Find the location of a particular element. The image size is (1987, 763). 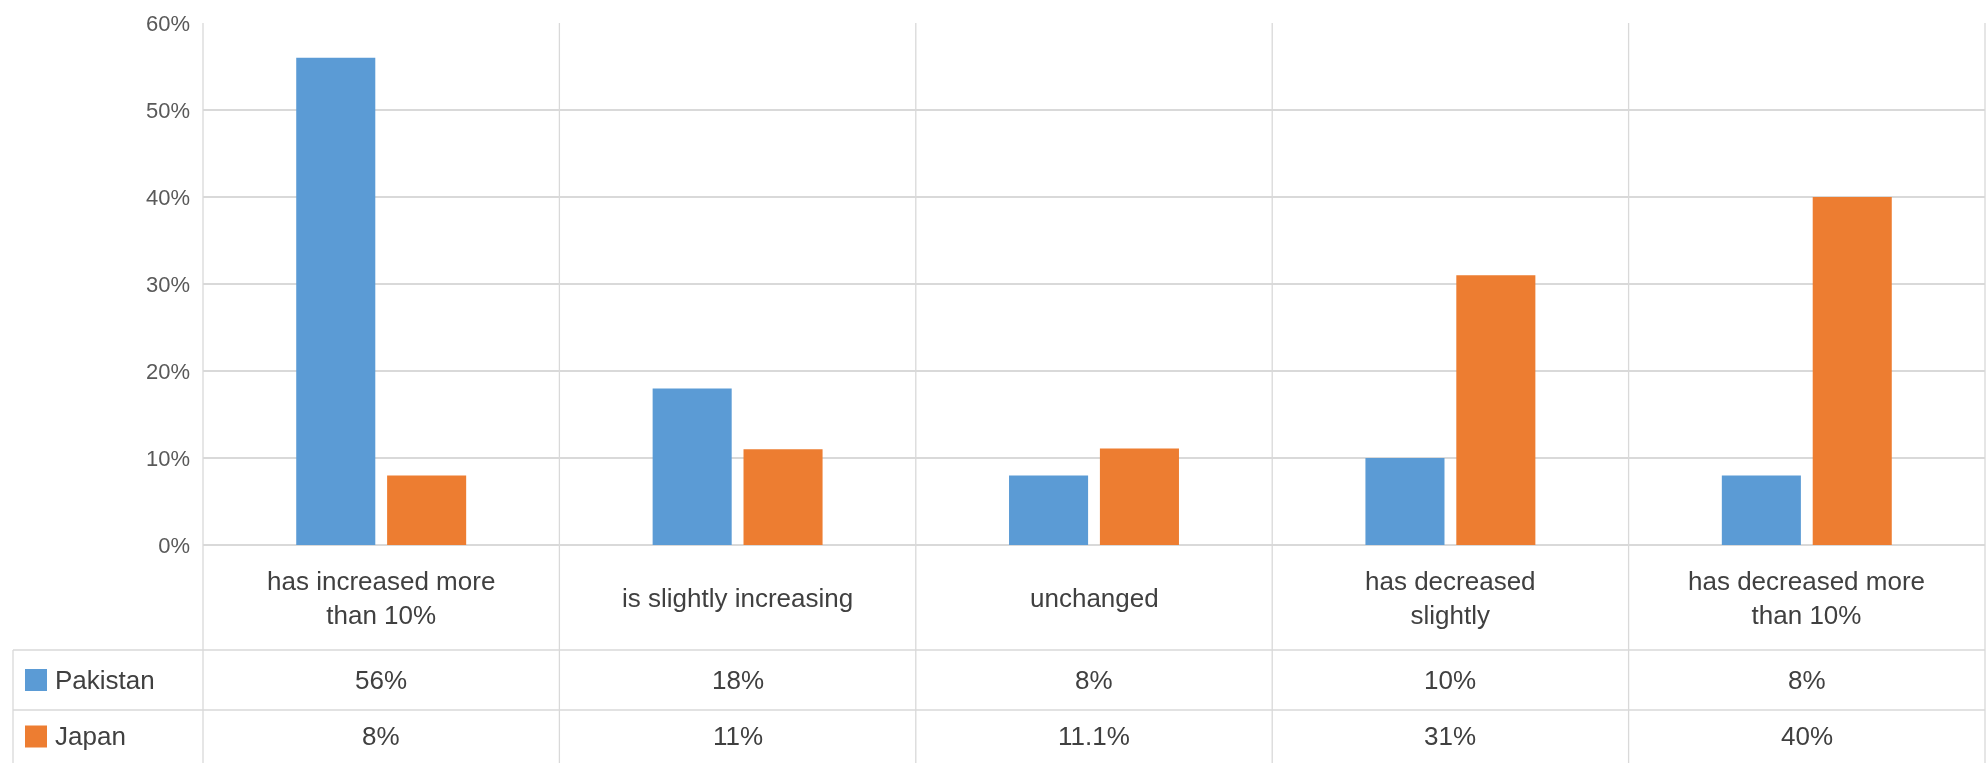

legend-label: Japan is located at coordinates (90, 736).